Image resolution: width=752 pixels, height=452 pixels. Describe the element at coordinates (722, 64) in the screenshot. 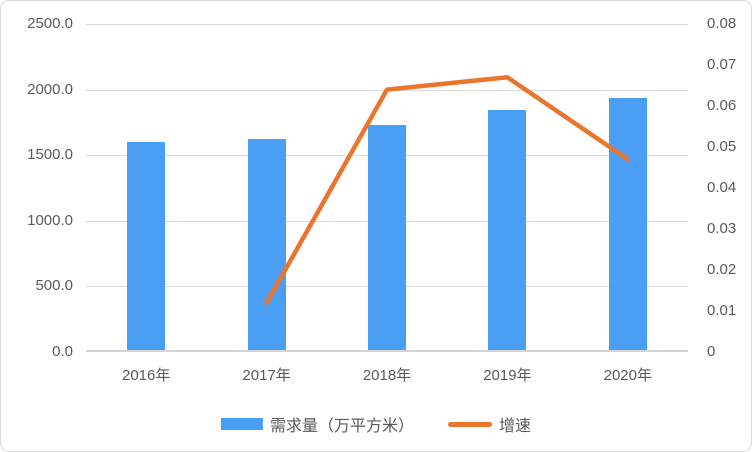

I see `y-axis-right-tick-label: 0.07` at that location.